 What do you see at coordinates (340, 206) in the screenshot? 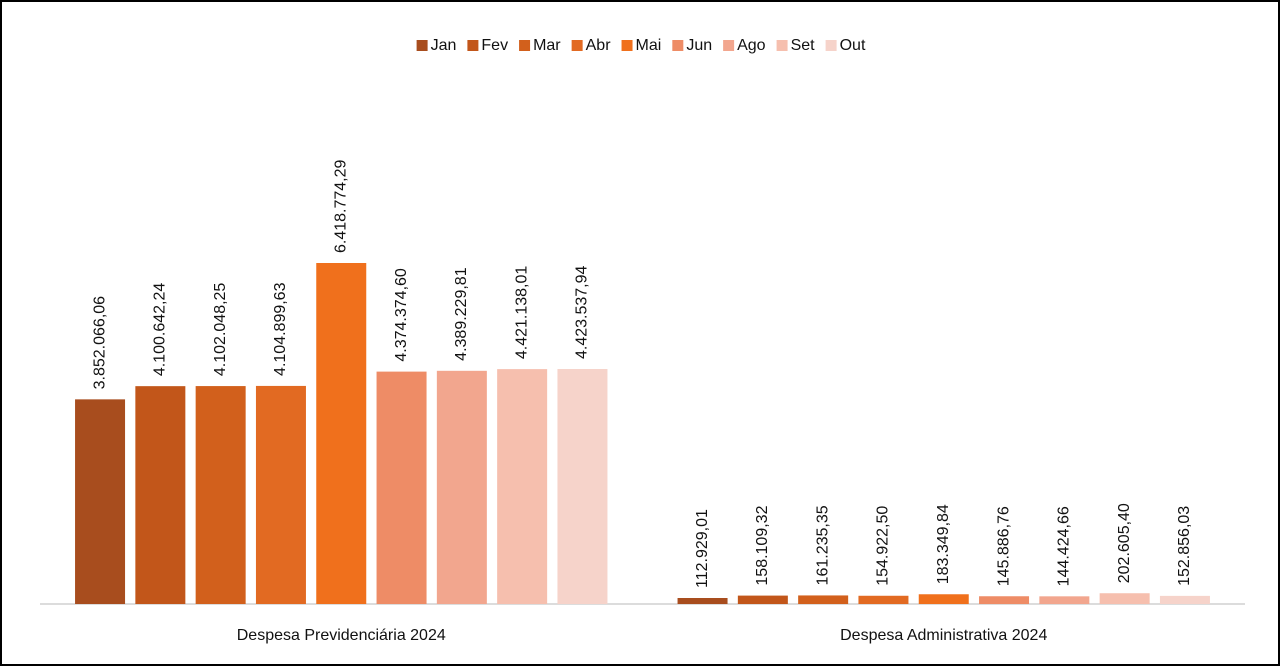
I see `data-label: 6.418.774,29` at bounding box center [340, 206].